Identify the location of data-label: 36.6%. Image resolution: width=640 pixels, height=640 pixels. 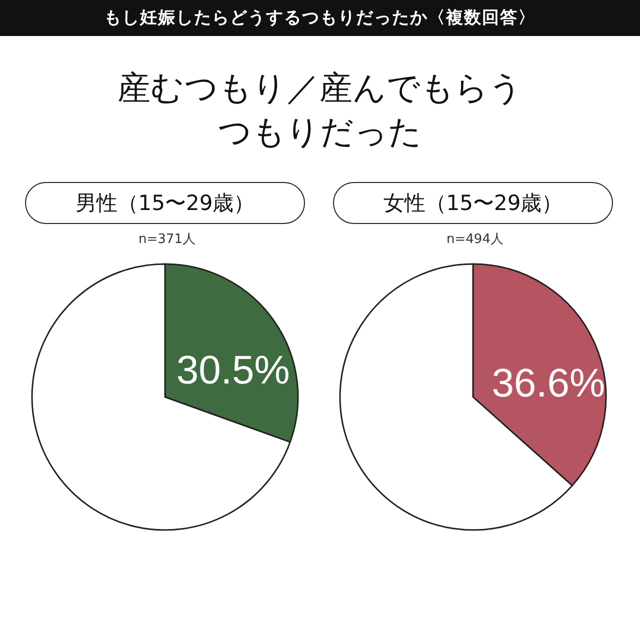
(549, 383).